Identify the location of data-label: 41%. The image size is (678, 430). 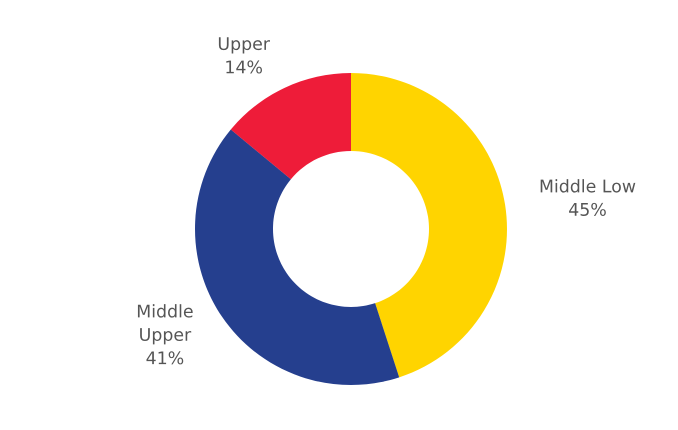
(165, 357).